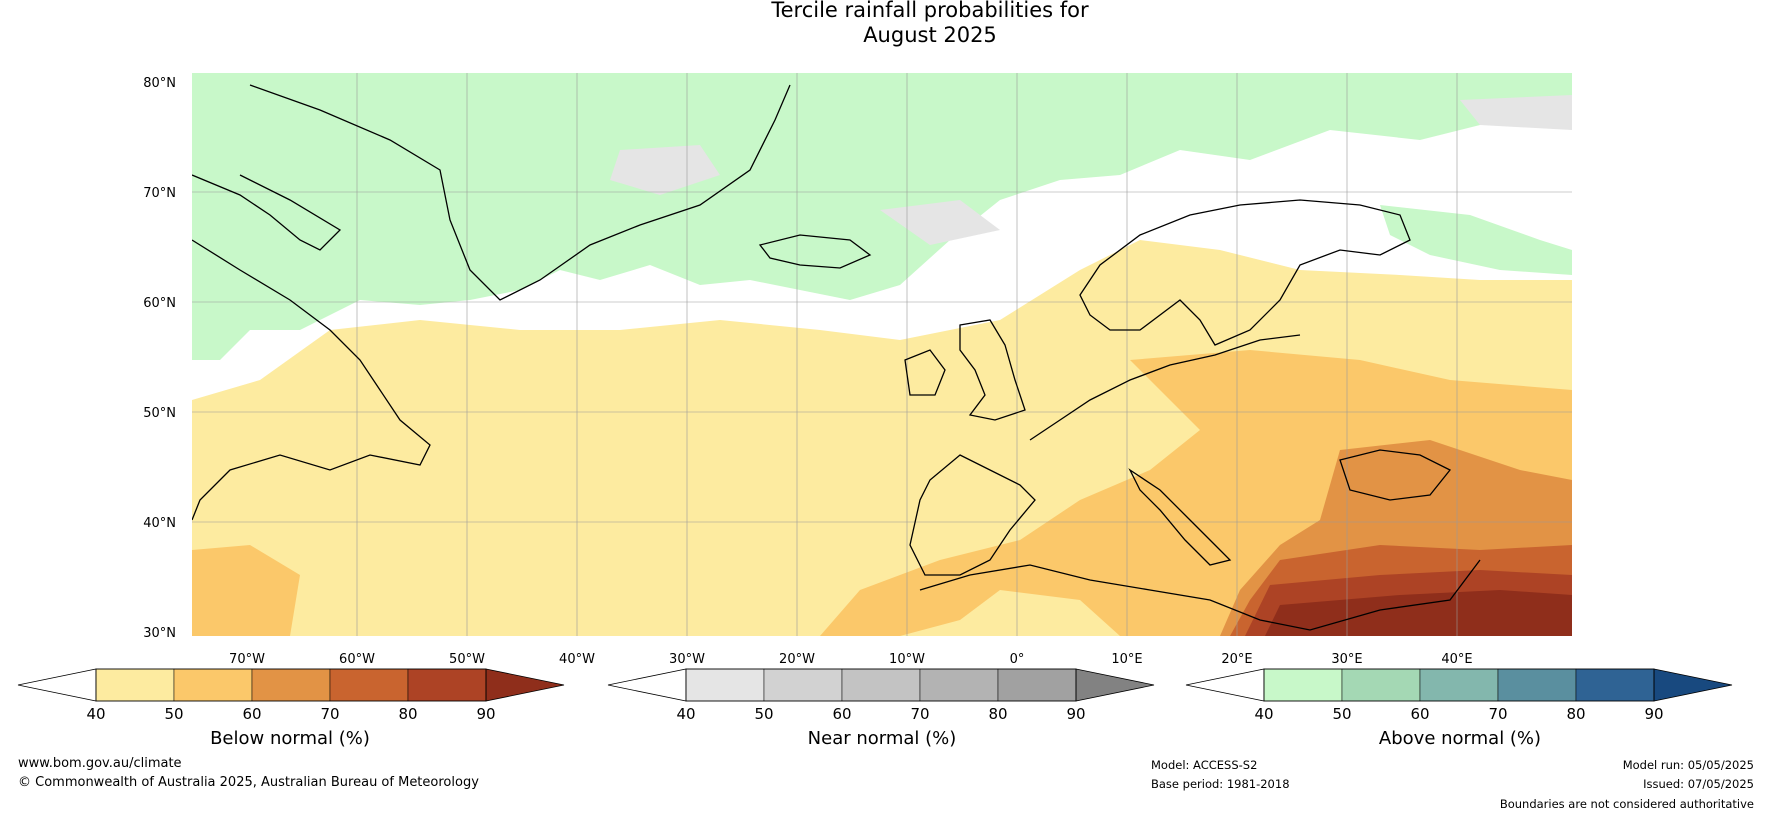  I want to click on colorbar-below: 40 50 60 70 80 90, so click(291, 695).